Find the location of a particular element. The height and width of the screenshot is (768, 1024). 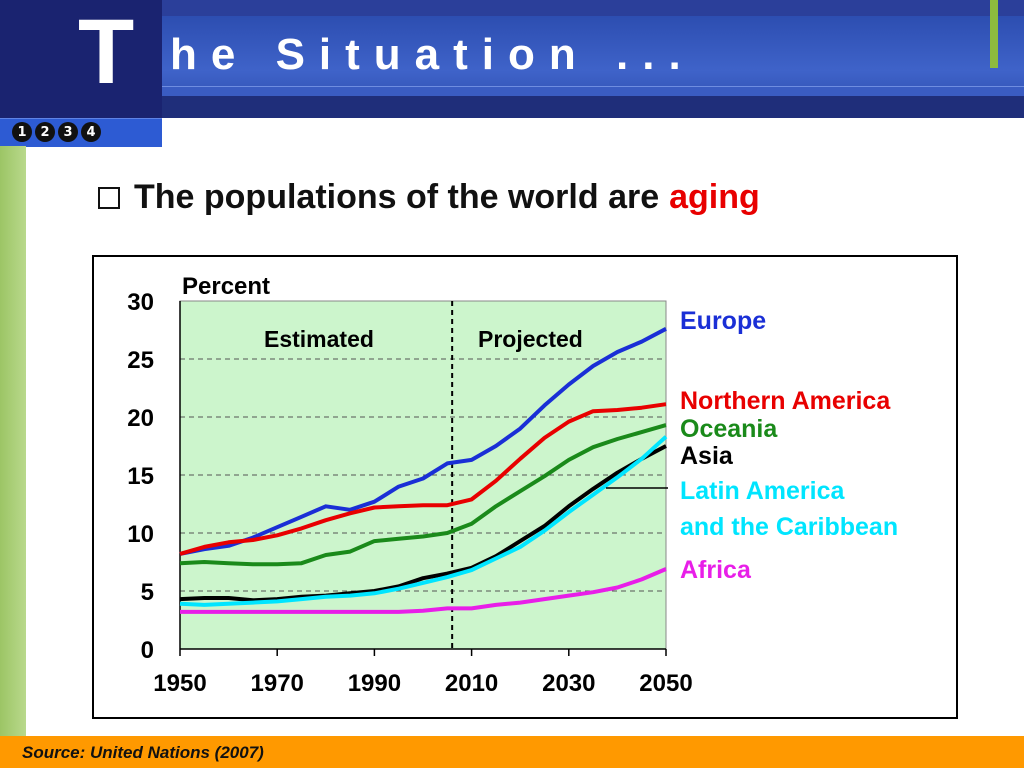

y-tick-label: 30 is located at coordinates (140, 302).